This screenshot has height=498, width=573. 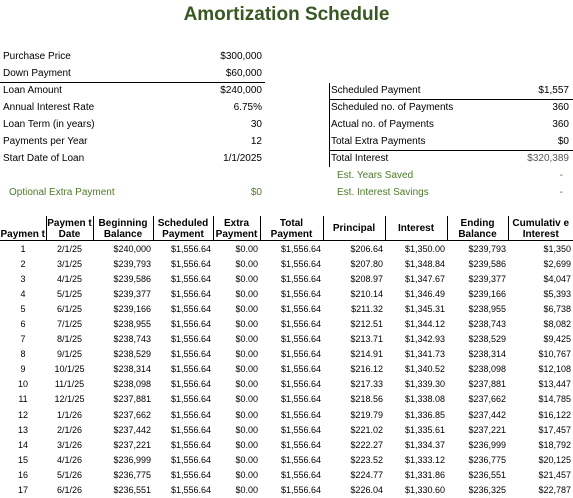 I want to click on cell-principal: $224.77, so click(x=366, y=474).